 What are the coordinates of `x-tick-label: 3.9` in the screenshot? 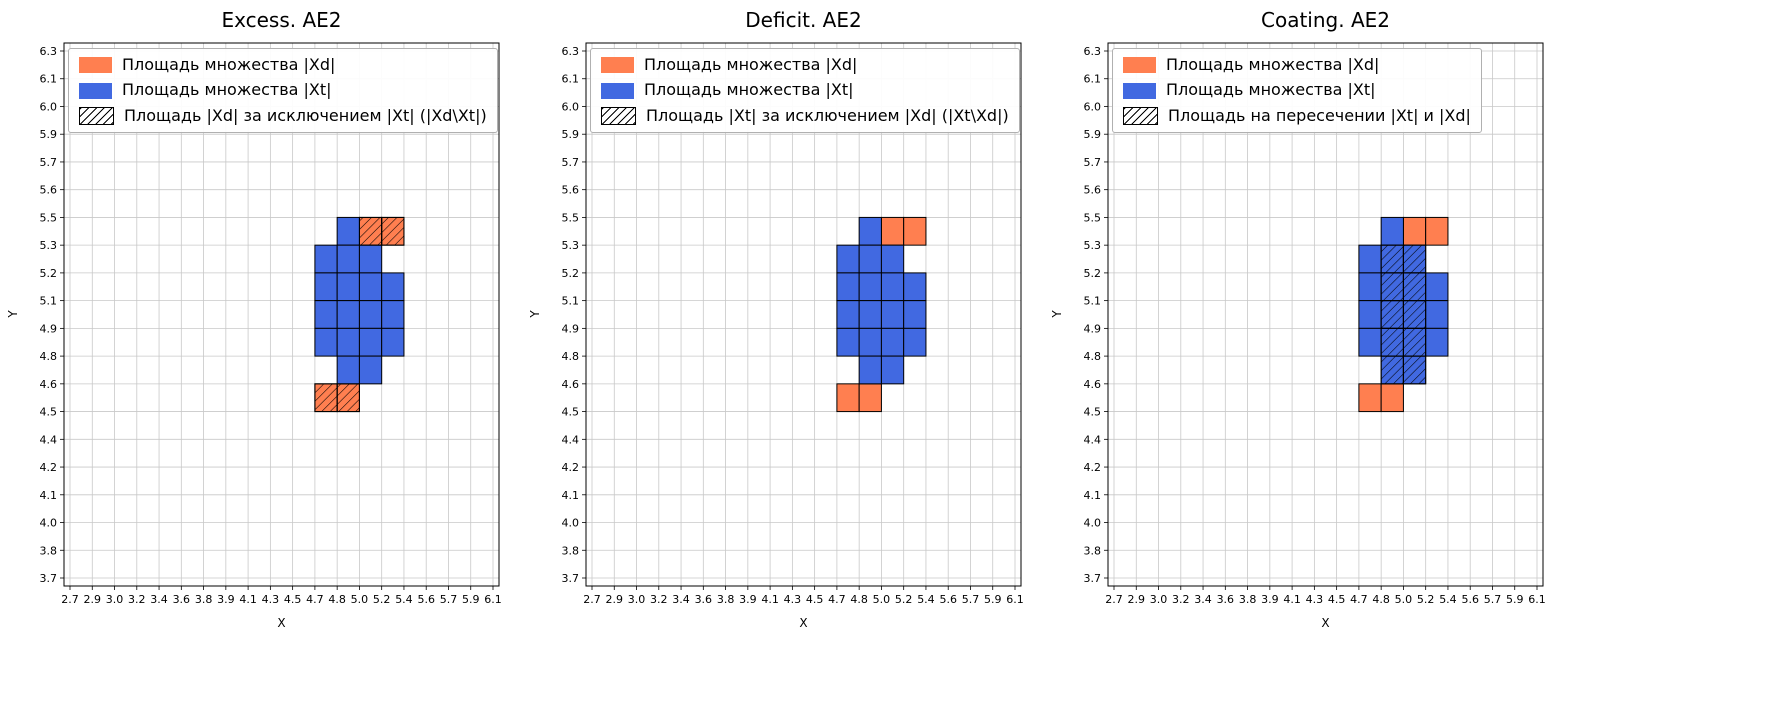 It's located at (748, 599).